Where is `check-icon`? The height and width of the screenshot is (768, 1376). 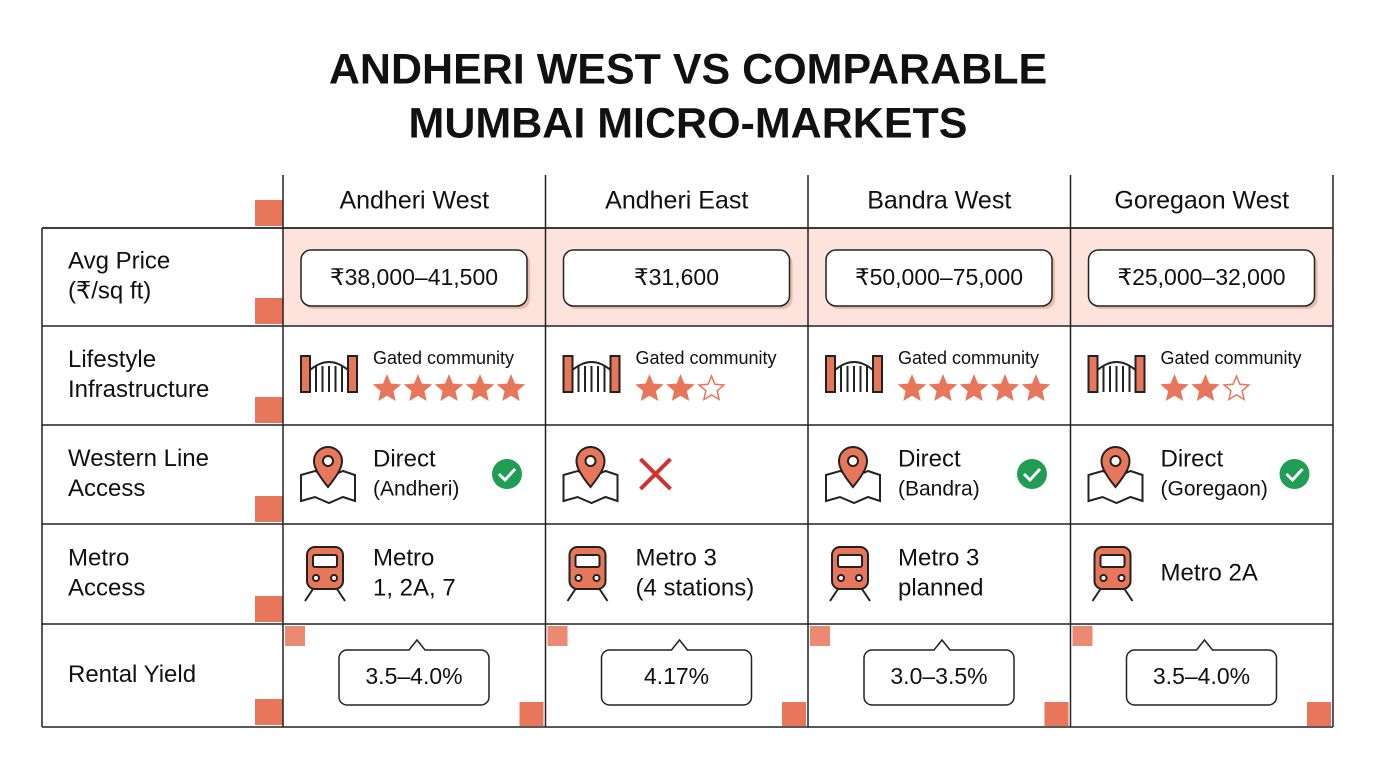 check-icon is located at coordinates (1294, 474).